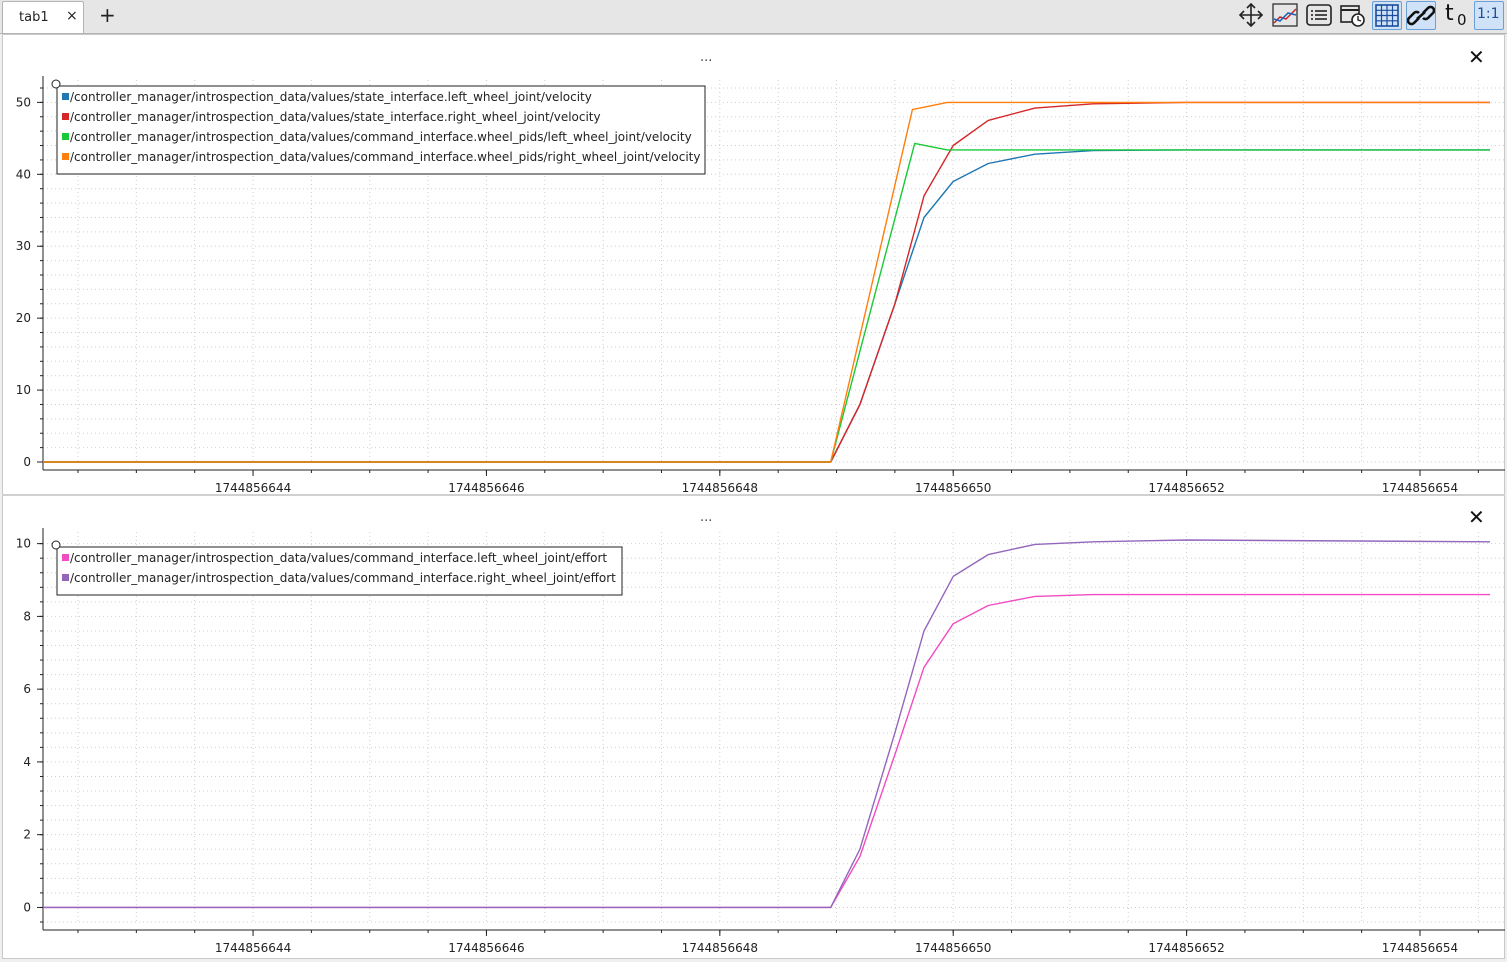 This screenshot has width=1507, height=962. I want to click on y-tick-label: 8, so click(27, 616).